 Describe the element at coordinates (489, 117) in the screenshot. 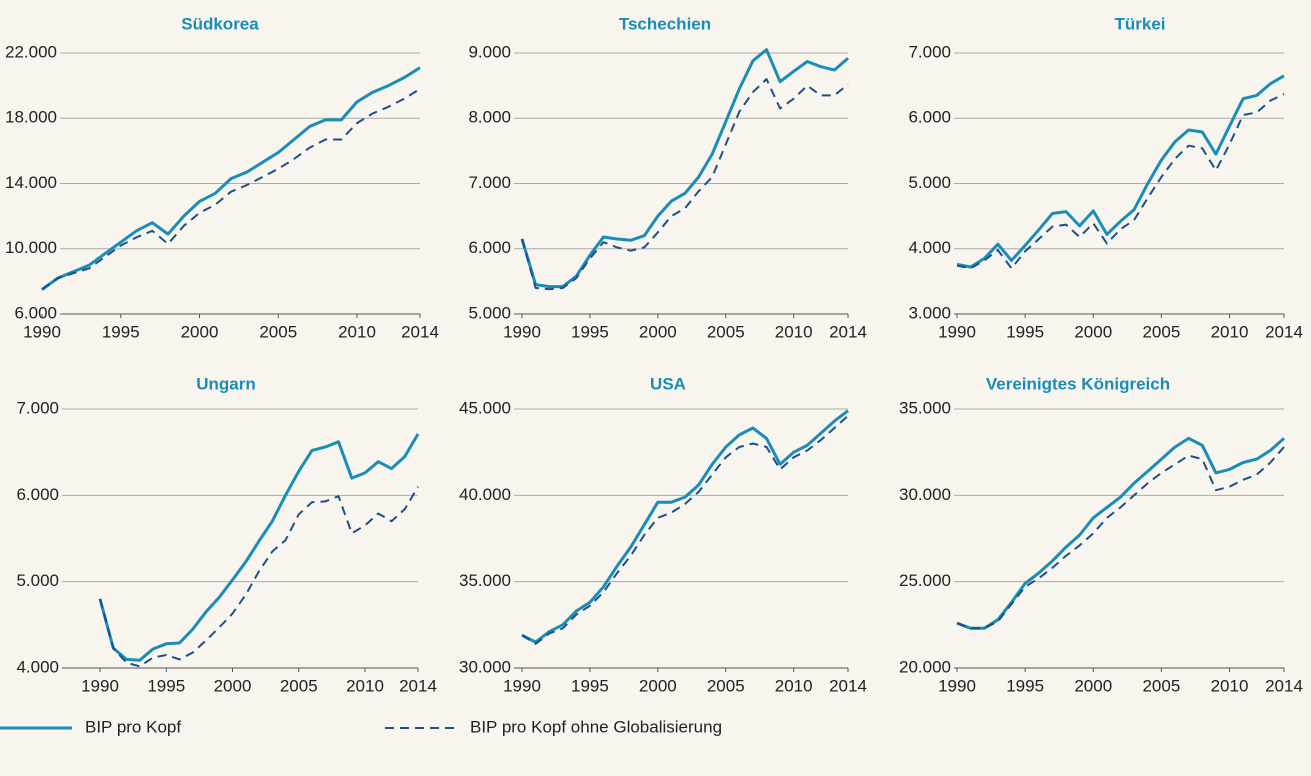

I see `y-tick-label: 8.000` at that location.